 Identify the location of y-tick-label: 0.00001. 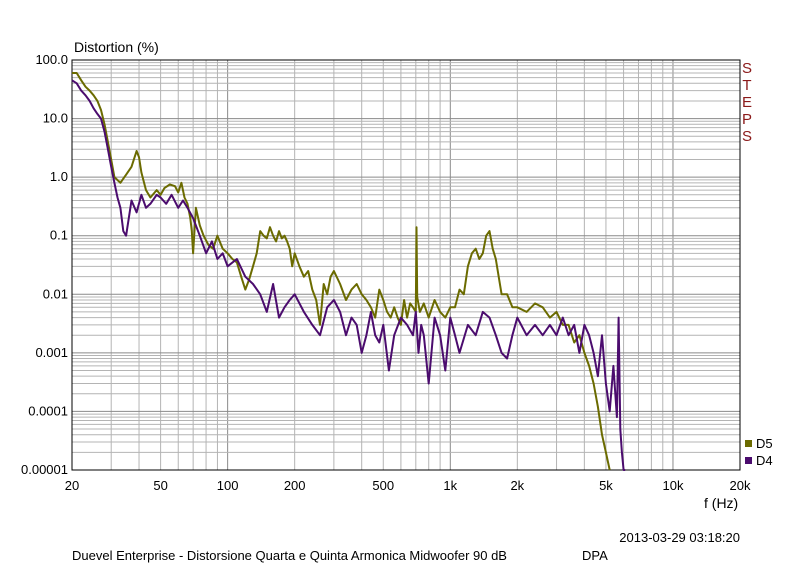
(44, 469).